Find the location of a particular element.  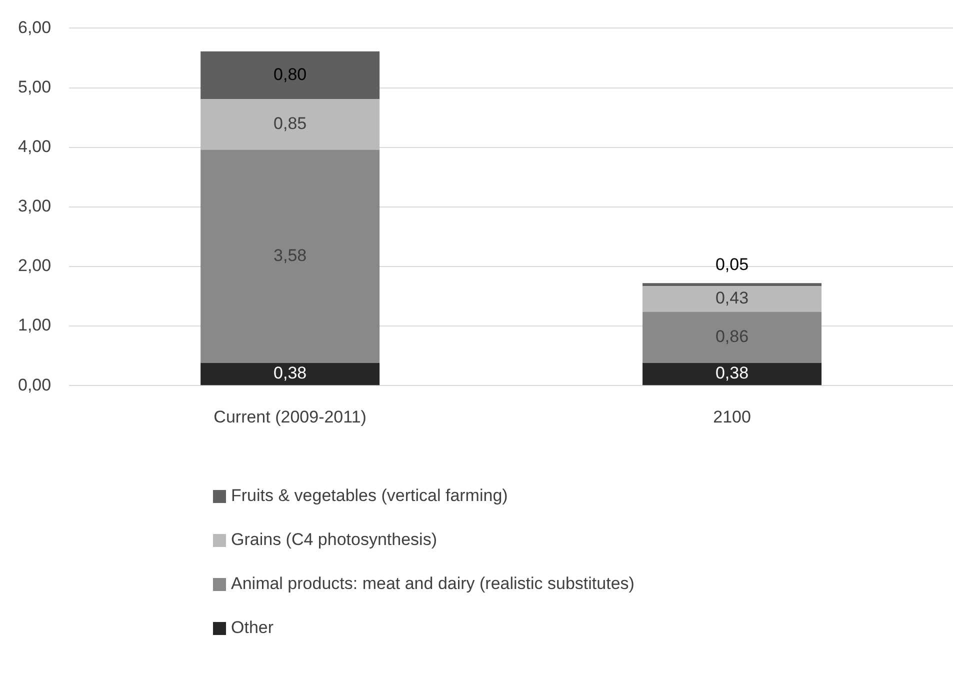

data-label: 3,58 is located at coordinates (290, 256).